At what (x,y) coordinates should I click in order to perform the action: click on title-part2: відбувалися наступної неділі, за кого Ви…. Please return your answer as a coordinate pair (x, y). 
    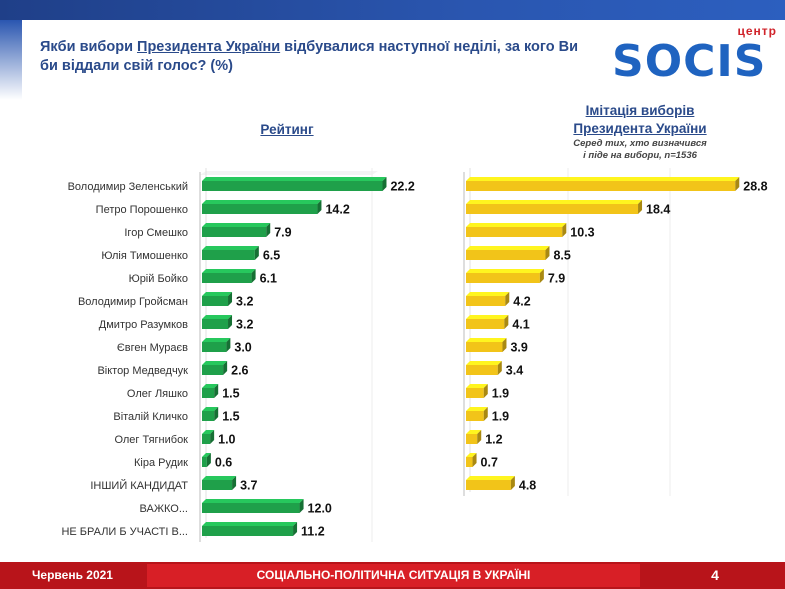
    Looking at the image, I should click on (309, 56).